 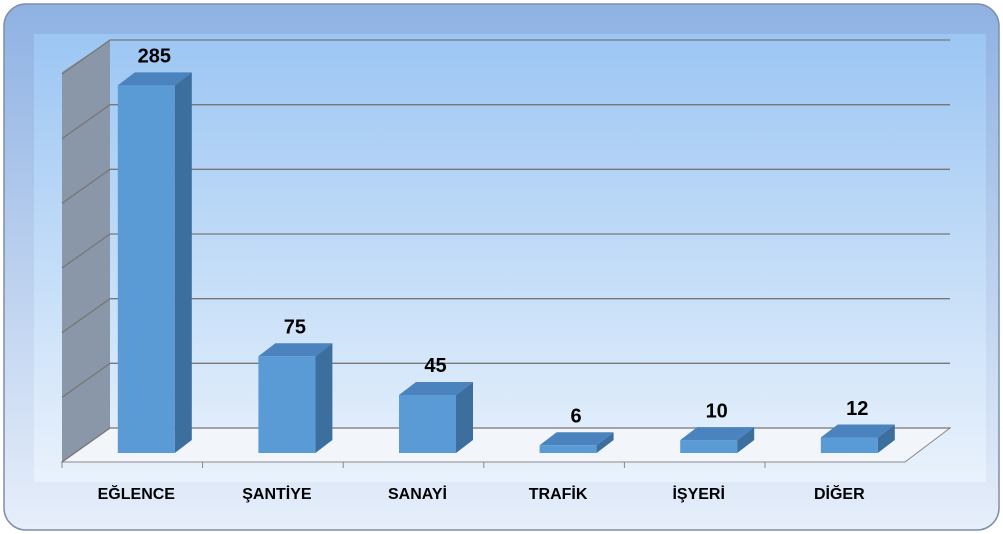 What do you see at coordinates (558, 494) in the screenshot?
I see `x-tick-label: TRAFİK` at bounding box center [558, 494].